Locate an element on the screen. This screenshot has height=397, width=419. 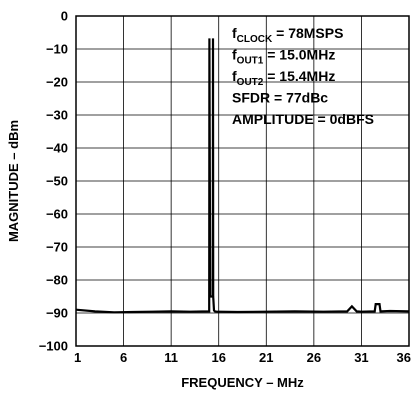
annotation-value: = 15.4MHz is located at coordinates (299, 76).